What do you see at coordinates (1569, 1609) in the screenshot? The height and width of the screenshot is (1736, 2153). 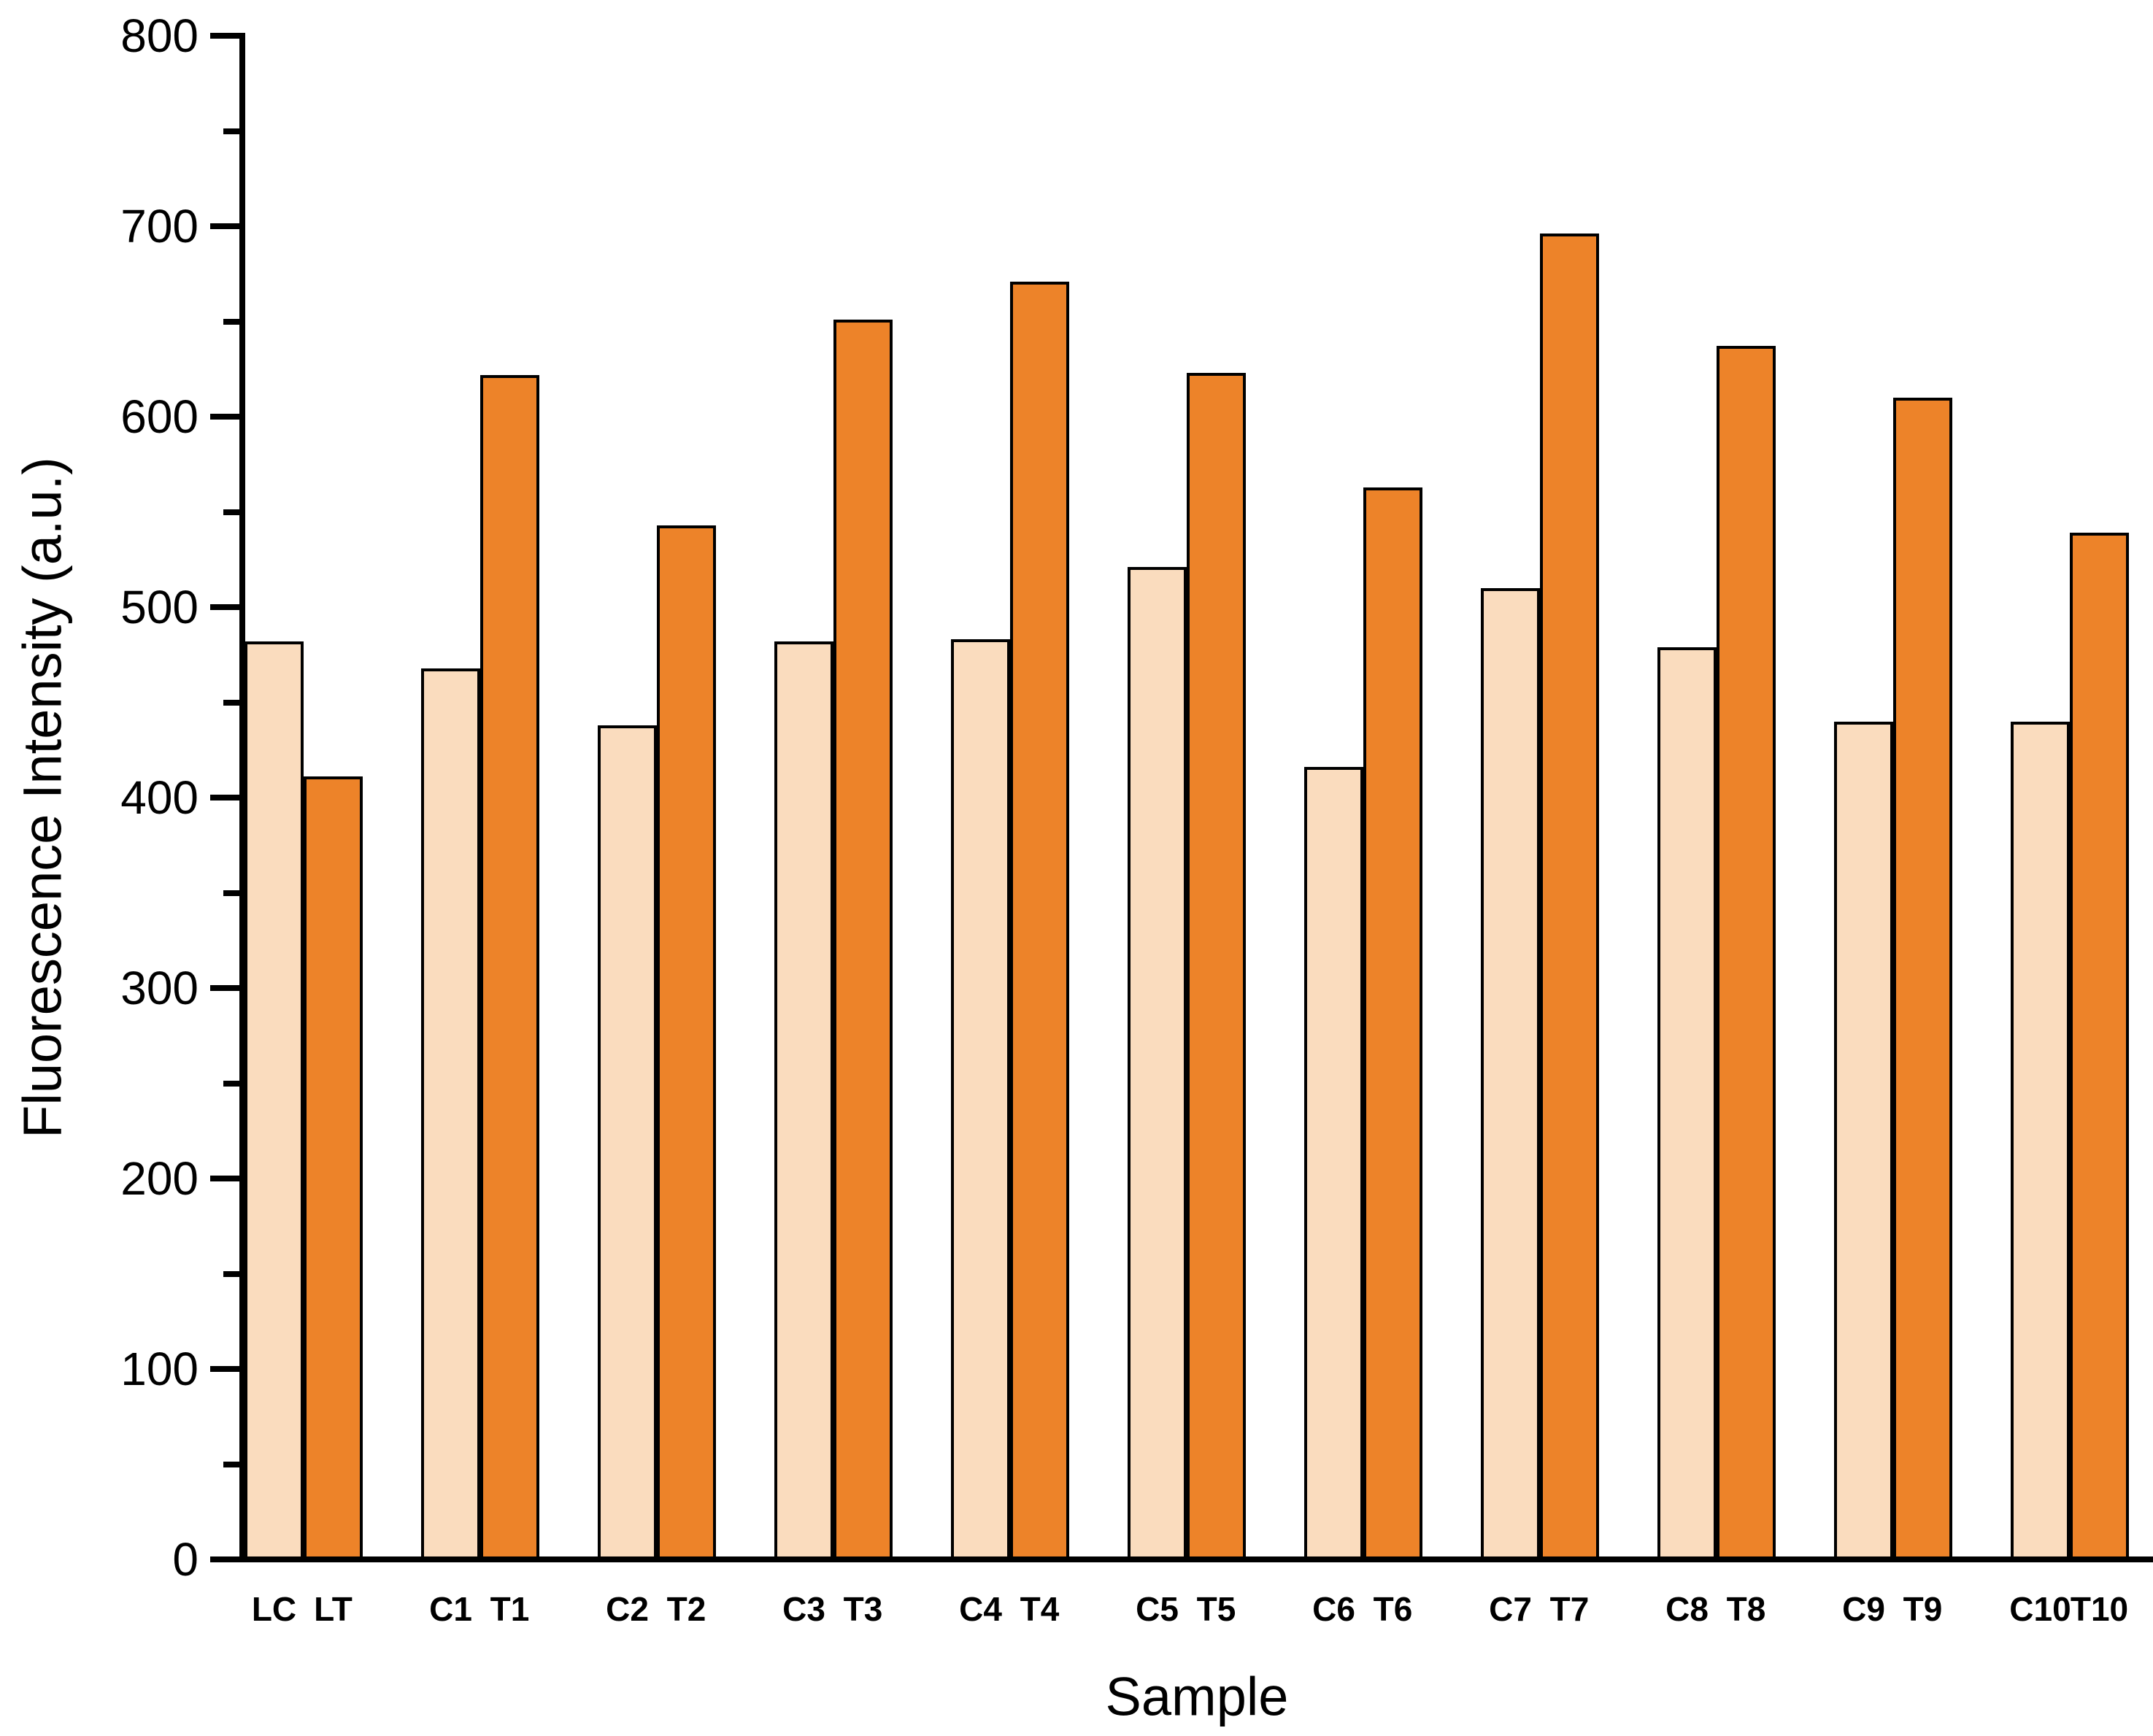 I see `x-label-T7: T7` at bounding box center [1569, 1609].